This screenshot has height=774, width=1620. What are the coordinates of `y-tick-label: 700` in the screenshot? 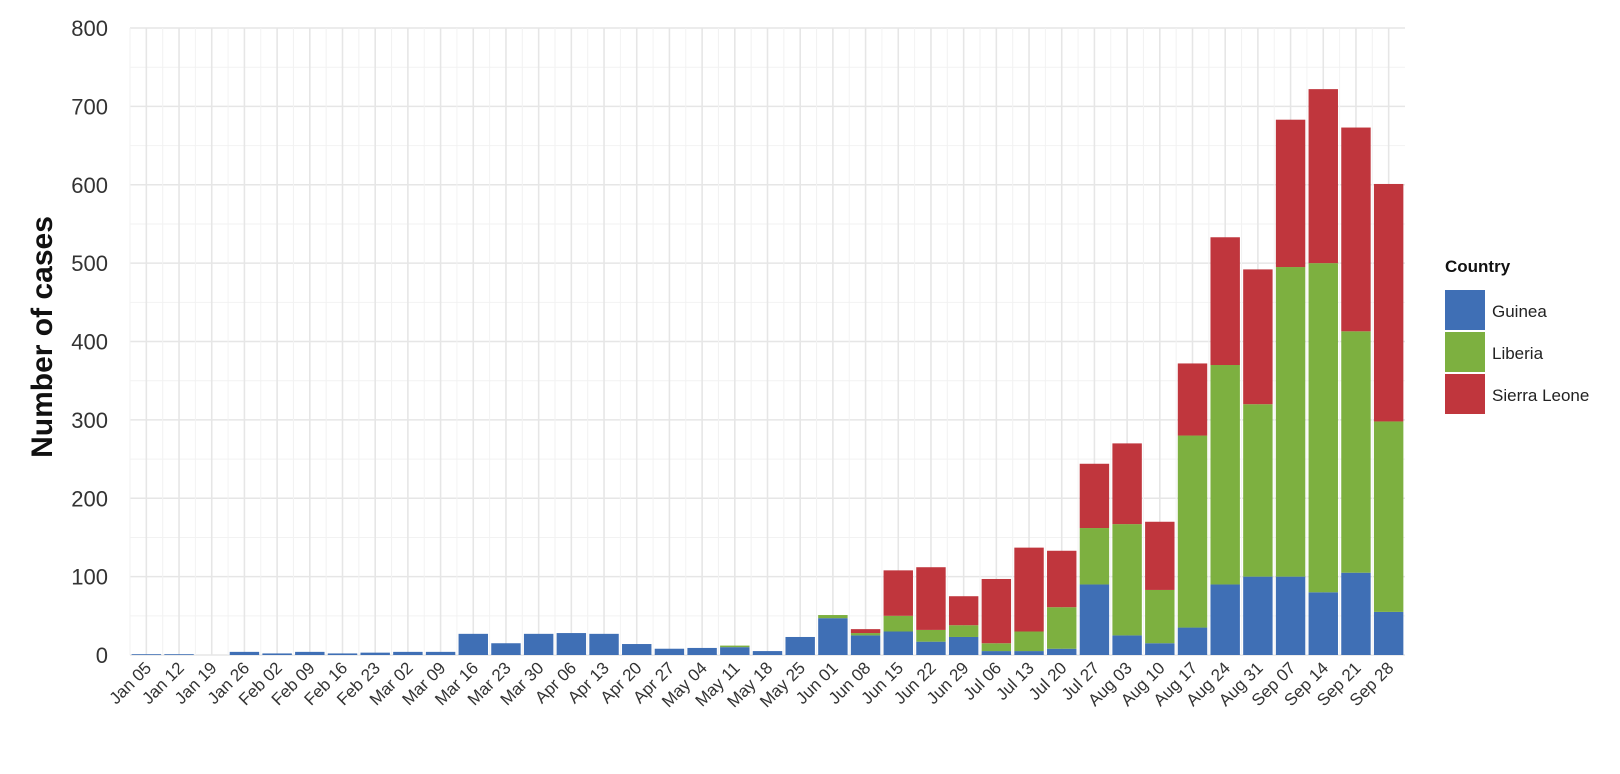 It's located at (89, 106).